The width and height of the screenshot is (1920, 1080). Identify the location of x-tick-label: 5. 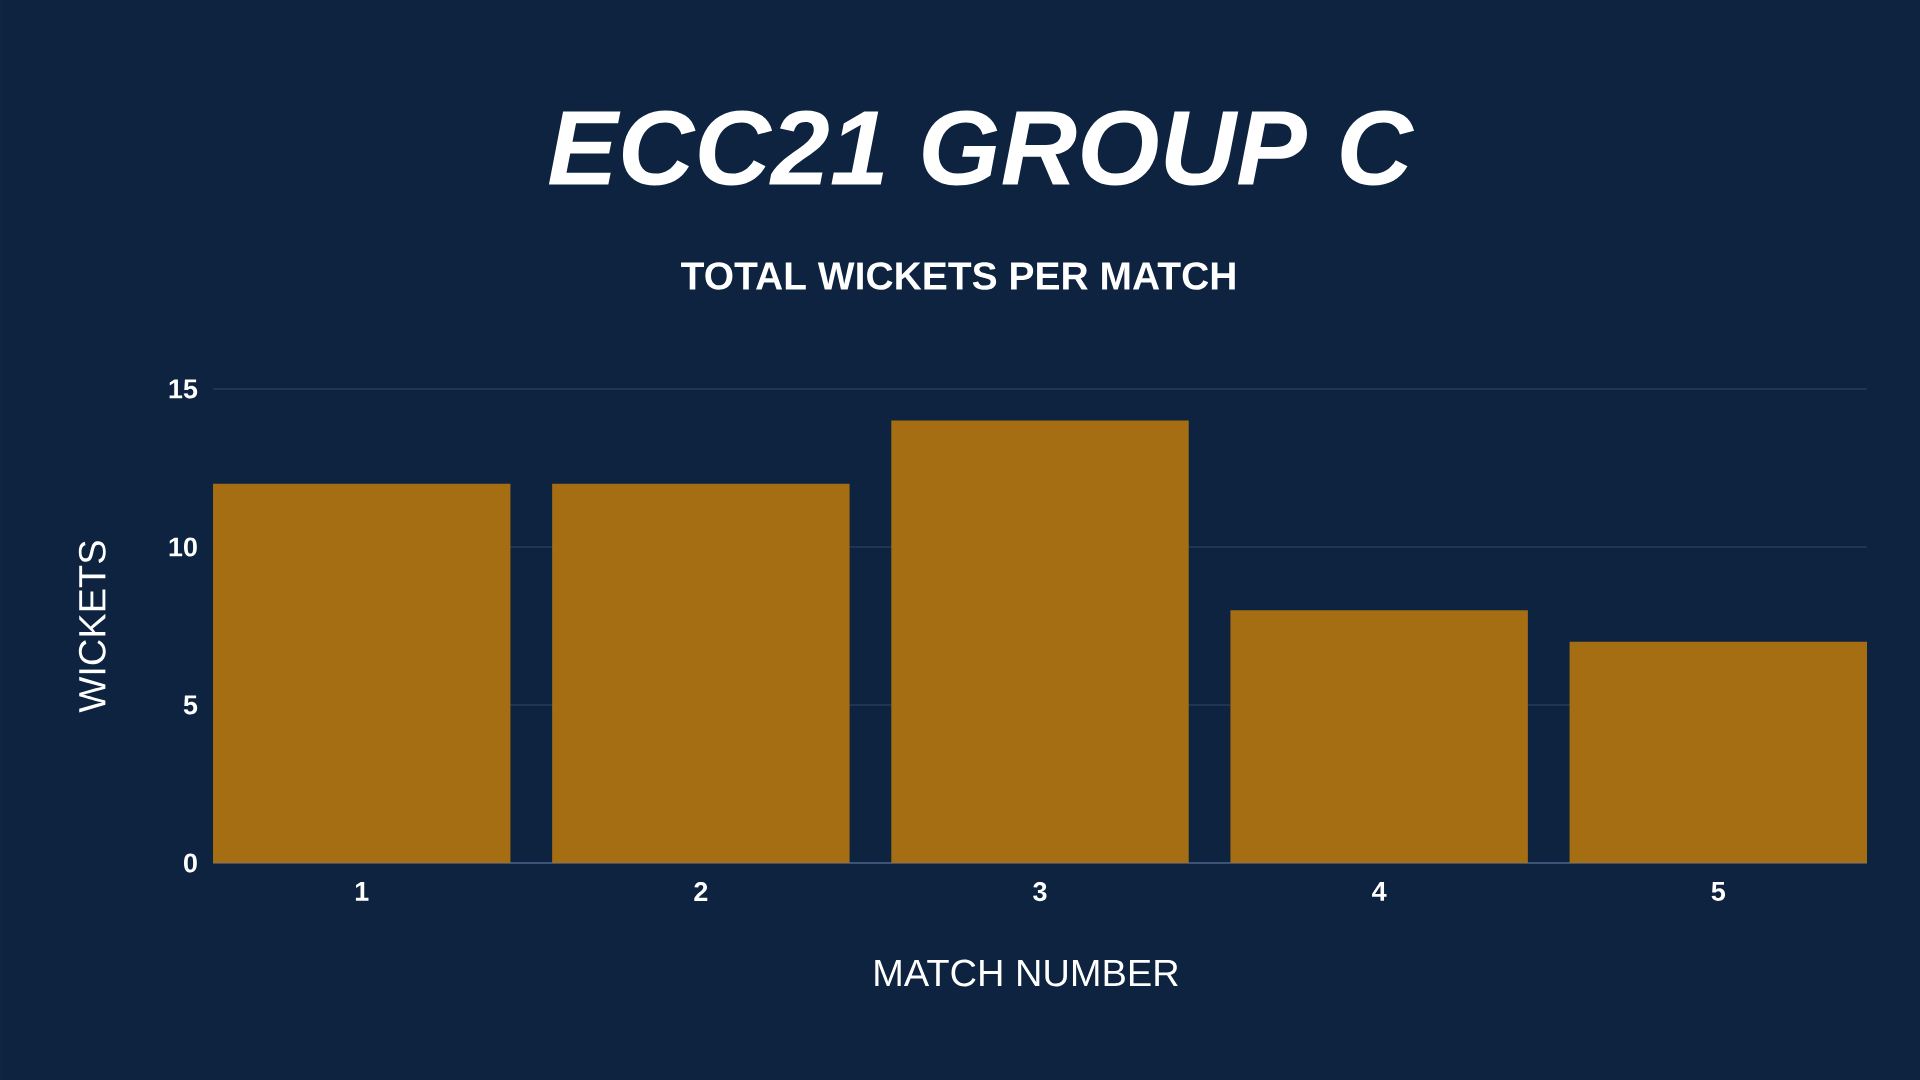
(1718, 891).